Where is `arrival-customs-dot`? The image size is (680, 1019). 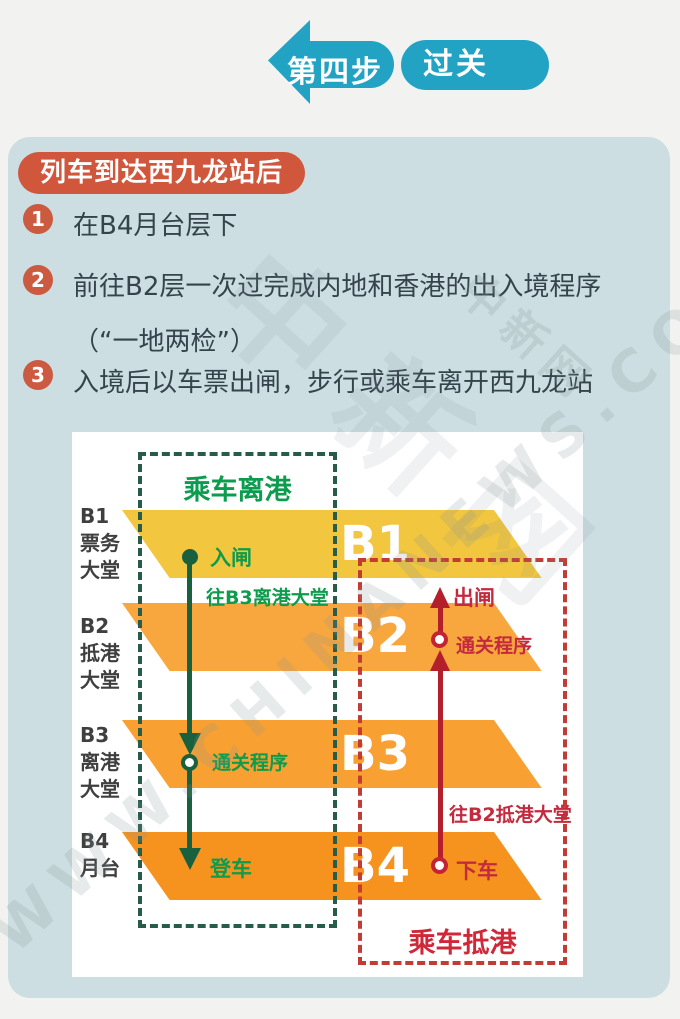
arrival-customs-dot is located at coordinates (439, 639).